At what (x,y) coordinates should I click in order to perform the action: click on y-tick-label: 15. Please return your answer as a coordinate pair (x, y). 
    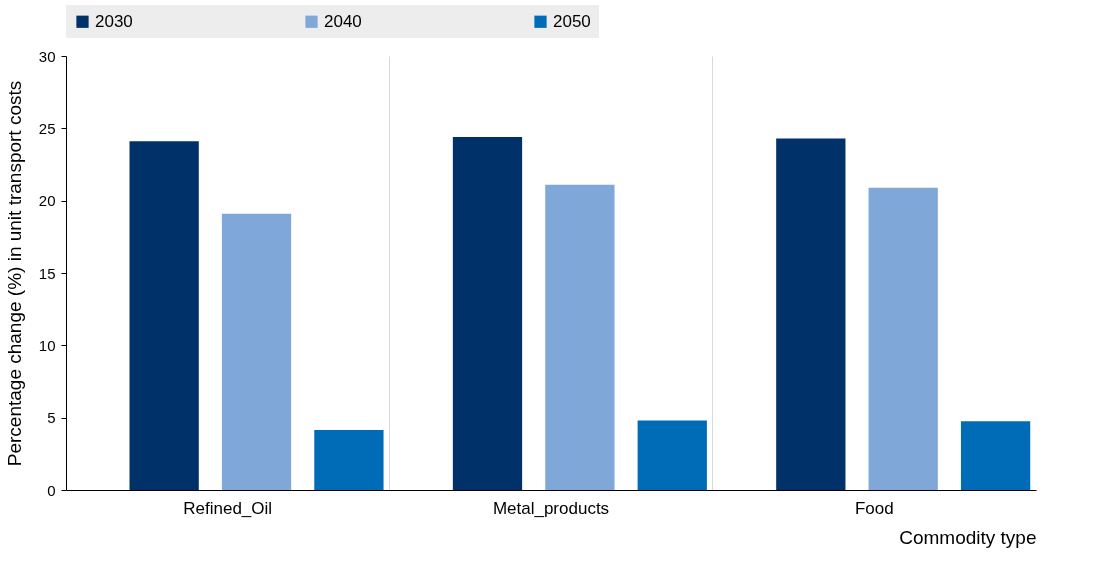
    Looking at the image, I should click on (47, 273).